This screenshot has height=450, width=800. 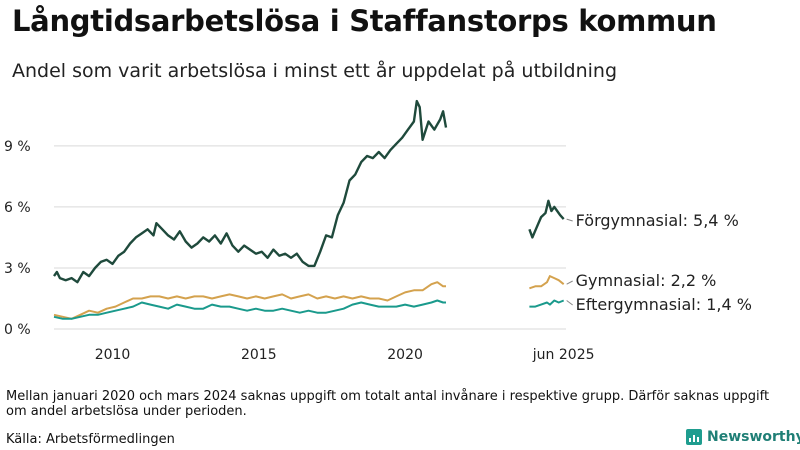 What do you see at coordinates (17, 208) in the screenshot?
I see `y-tick-label: 6 %` at bounding box center [17, 208].